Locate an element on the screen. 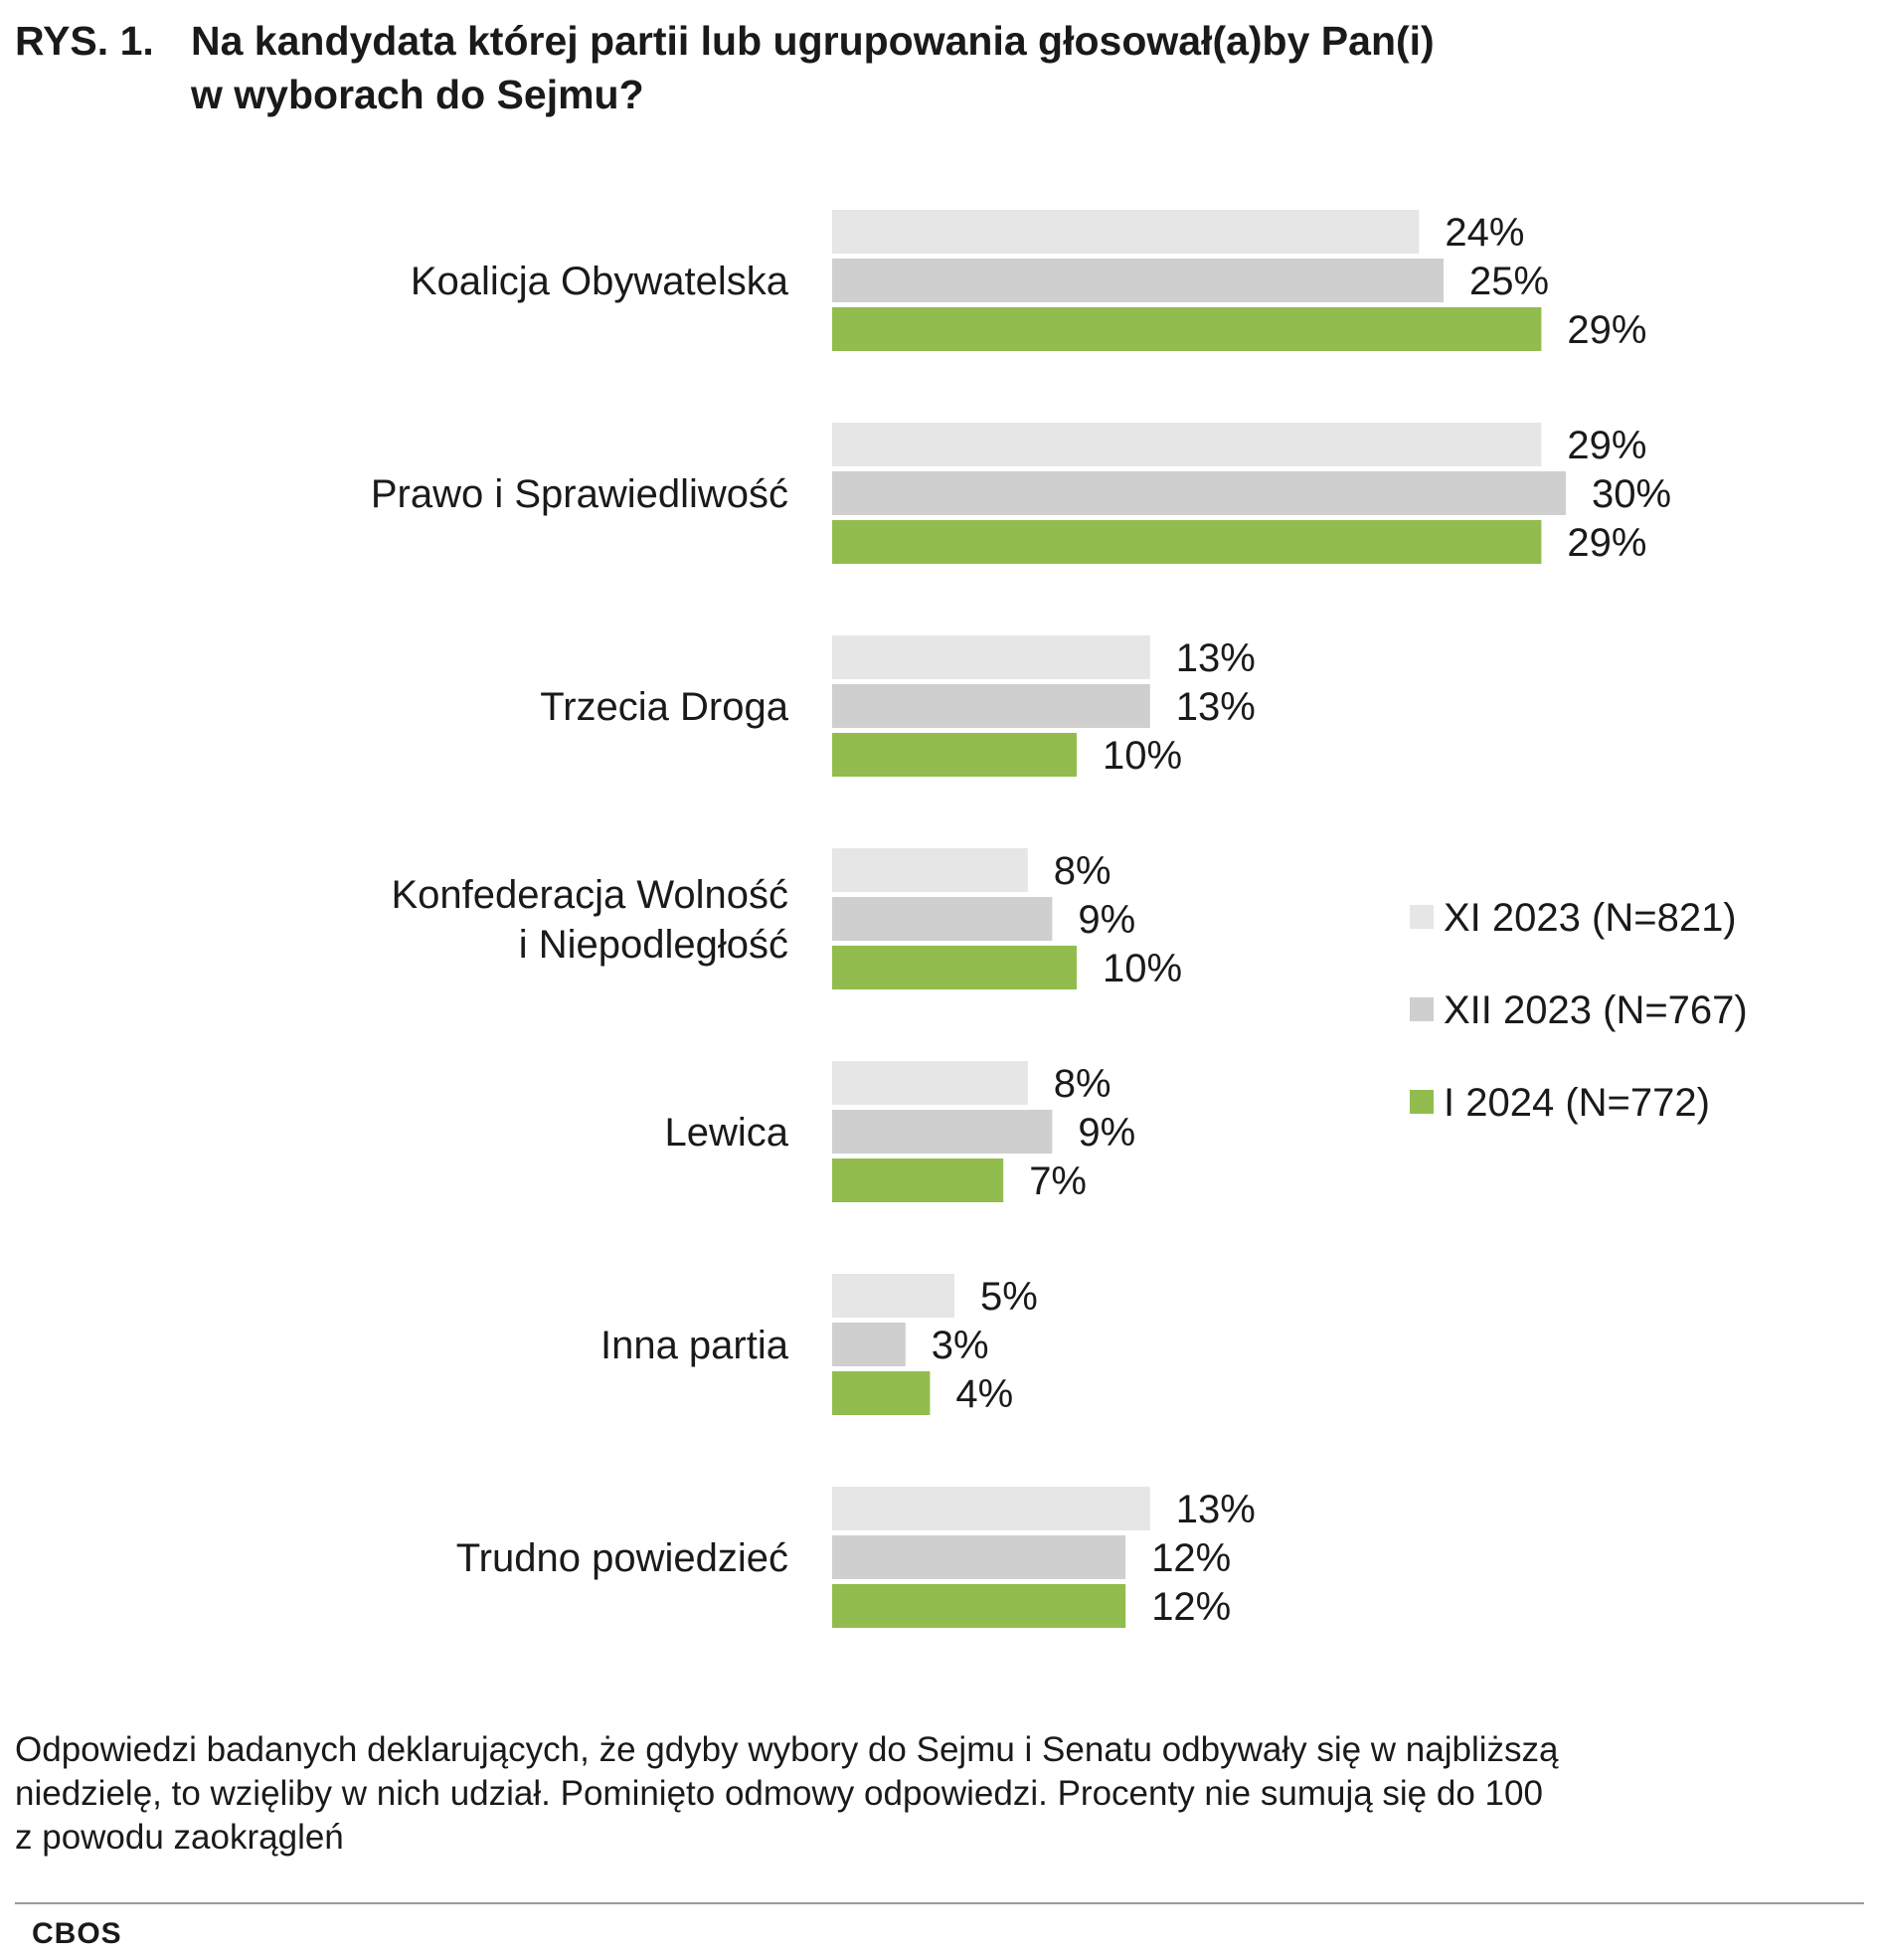  category-label: Lewica is located at coordinates (726, 1133).